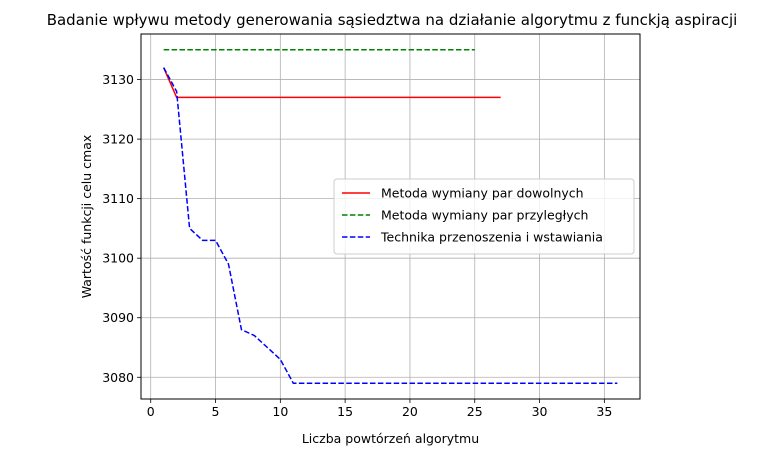 Image resolution: width=784 pixels, height=455 pixels. I want to click on x-tick-label: 20, so click(410, 411).